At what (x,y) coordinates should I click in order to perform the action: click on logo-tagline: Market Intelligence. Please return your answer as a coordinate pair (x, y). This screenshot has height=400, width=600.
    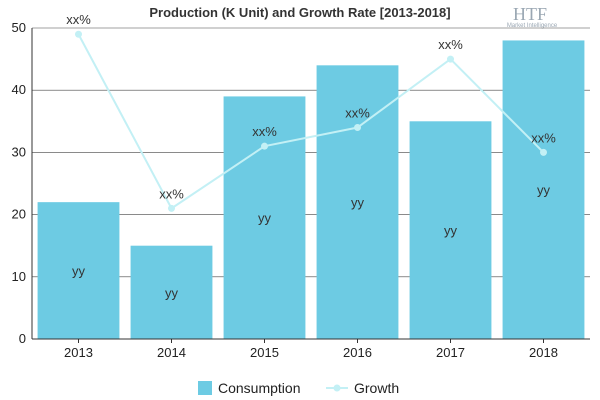
    Looking at the image, I should click on (532, 26).